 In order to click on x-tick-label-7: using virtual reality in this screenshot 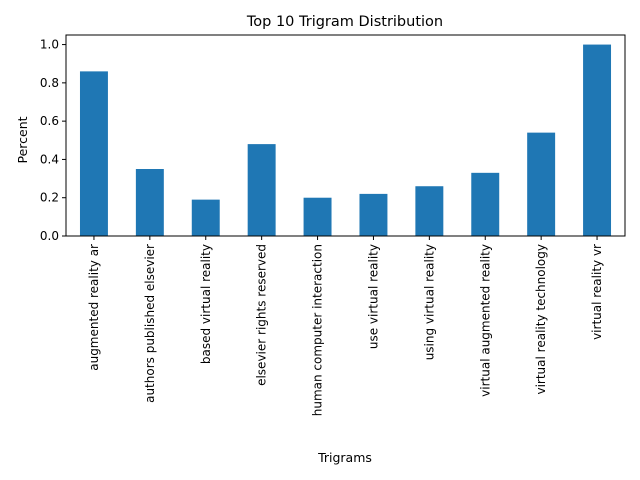, I will do `click(429, 302)`.